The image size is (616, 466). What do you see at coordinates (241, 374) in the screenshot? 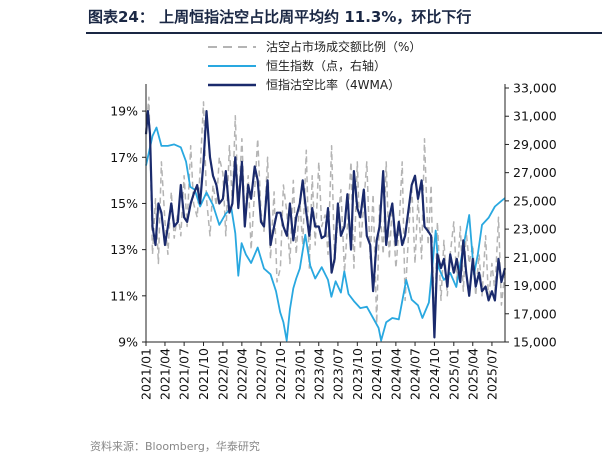
I see `x-axis-tick-label: 2022/04` at bounding box center [241, 374].